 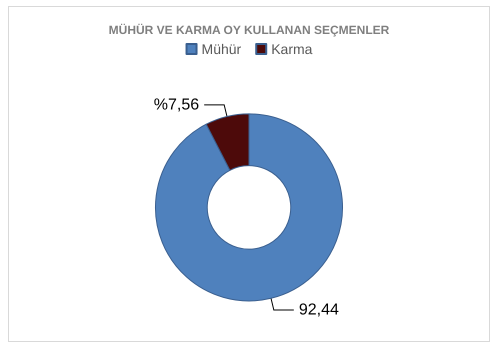 What do you see at coordinates (249, 30) in the screenshot?
I see `chart-title: MÜHÜR VE KARMA OY KULLANAN SEÇMENLER` at bounding box center [249, 30].